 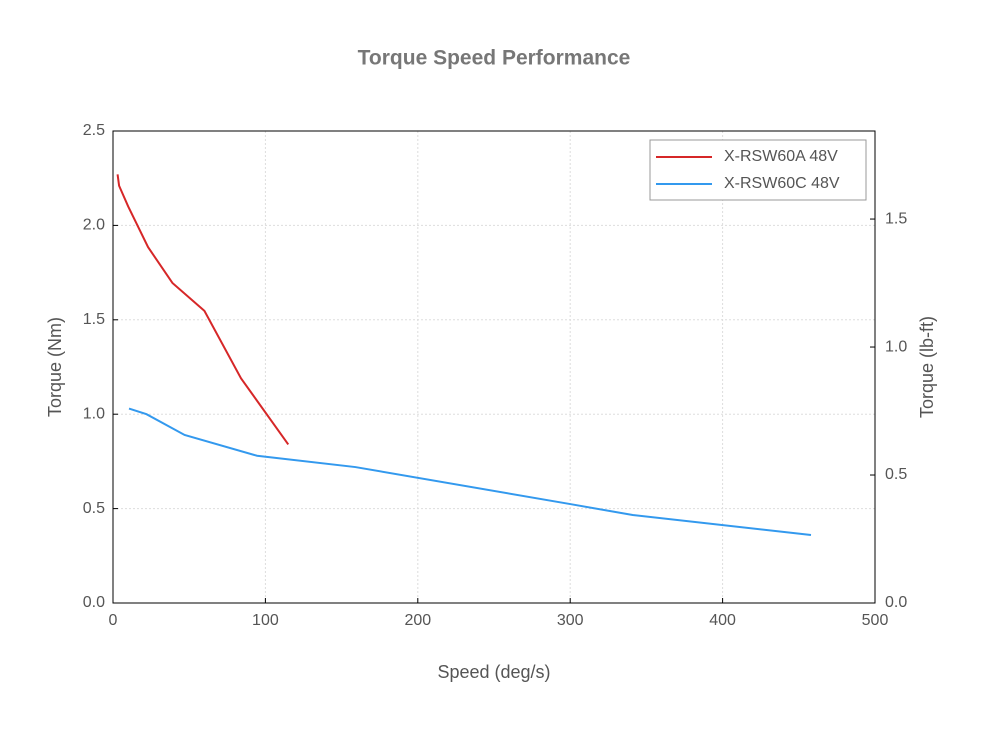 I want to click on y-tick-label: 0.0, so click(x=94, y=602).